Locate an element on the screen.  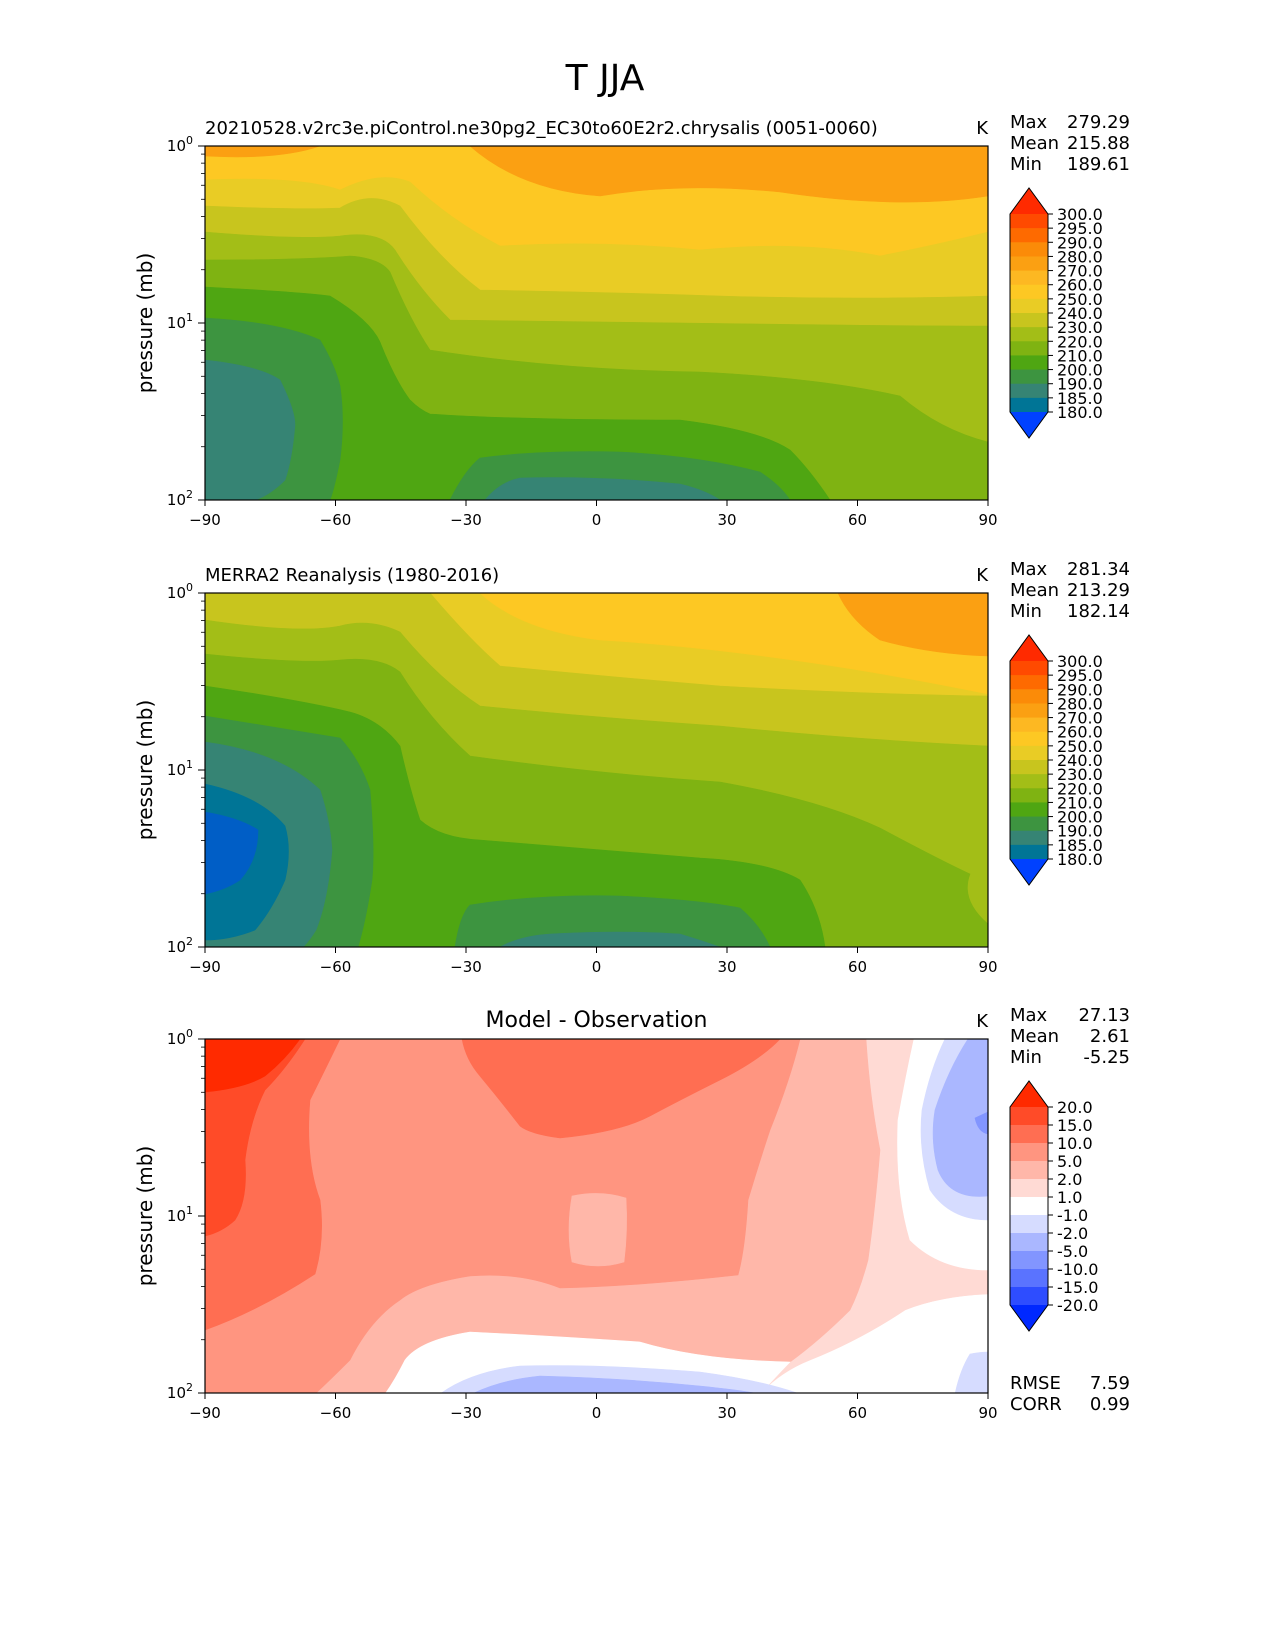
figure-title: T JJA is located at coordinates (605, 78).